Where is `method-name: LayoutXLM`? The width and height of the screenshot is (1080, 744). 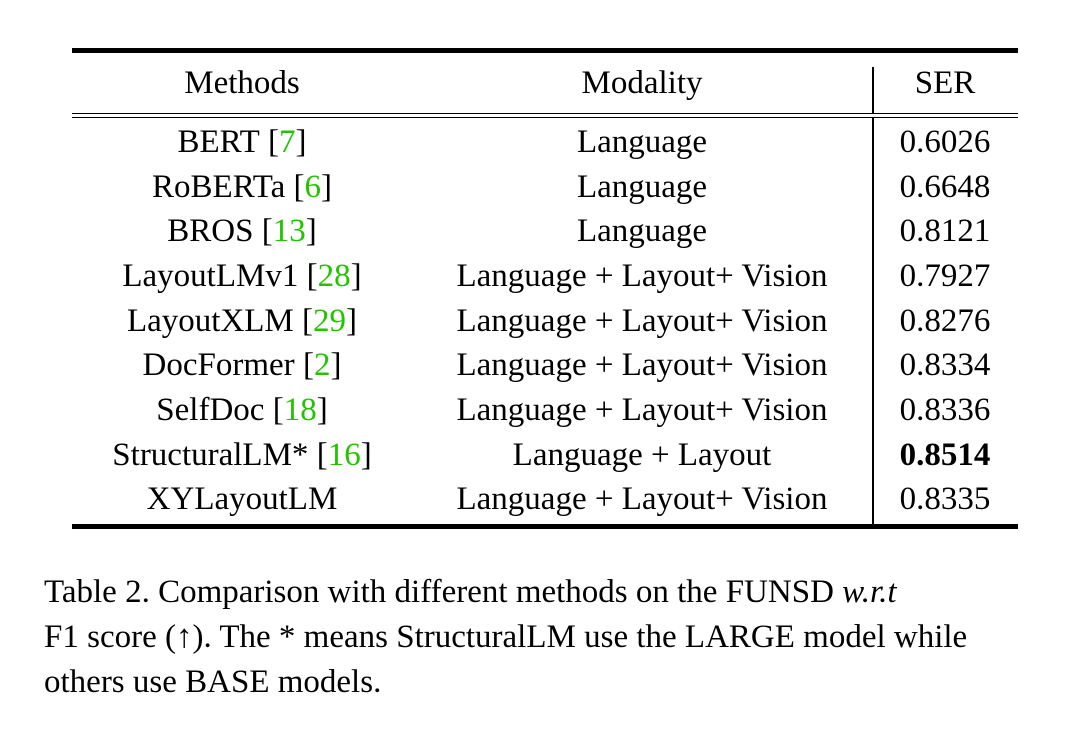 method-name: LayoutXLM is located at coordinates (210, 320).